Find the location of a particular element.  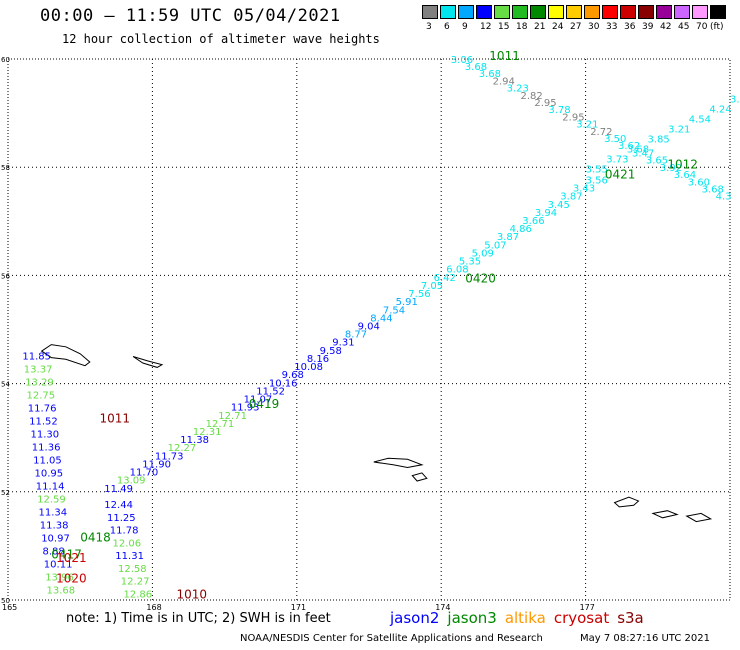

legend-label: 6 is located at coordinates (447, 27).